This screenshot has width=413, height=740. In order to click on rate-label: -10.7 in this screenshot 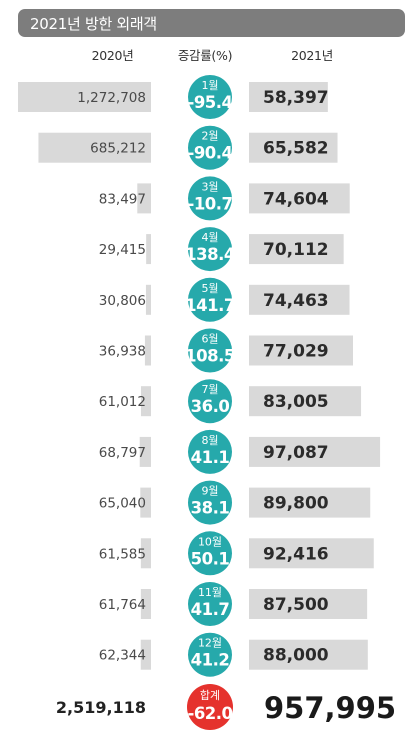, I will do `click(209, 203)`.